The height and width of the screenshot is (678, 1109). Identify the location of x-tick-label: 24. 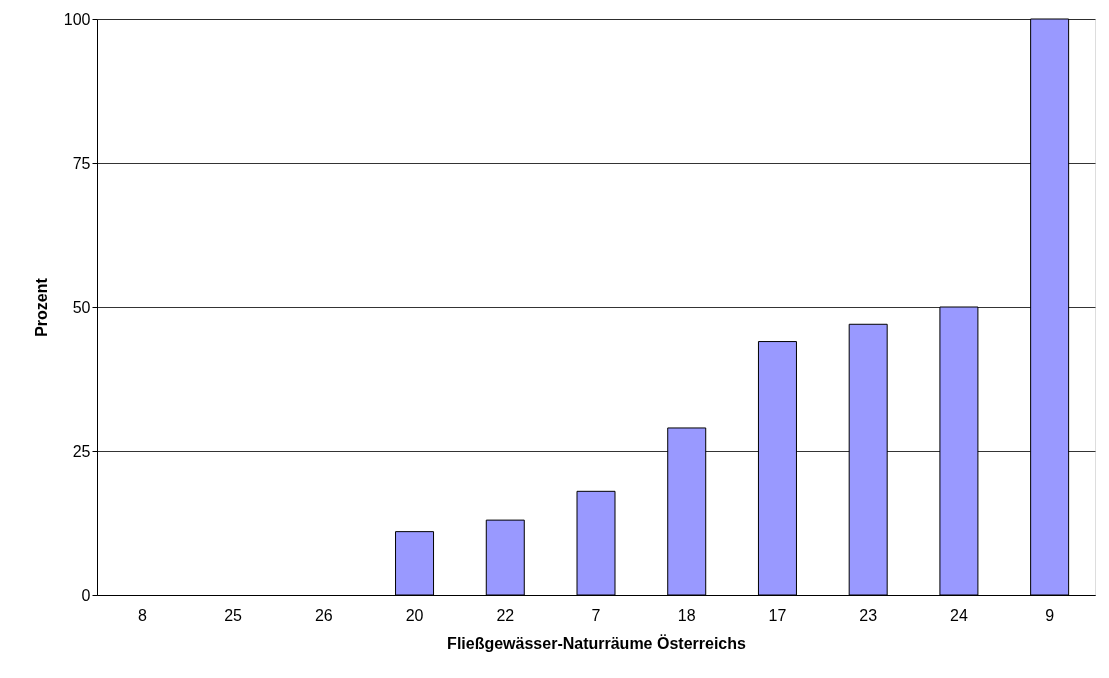
(959, 615).